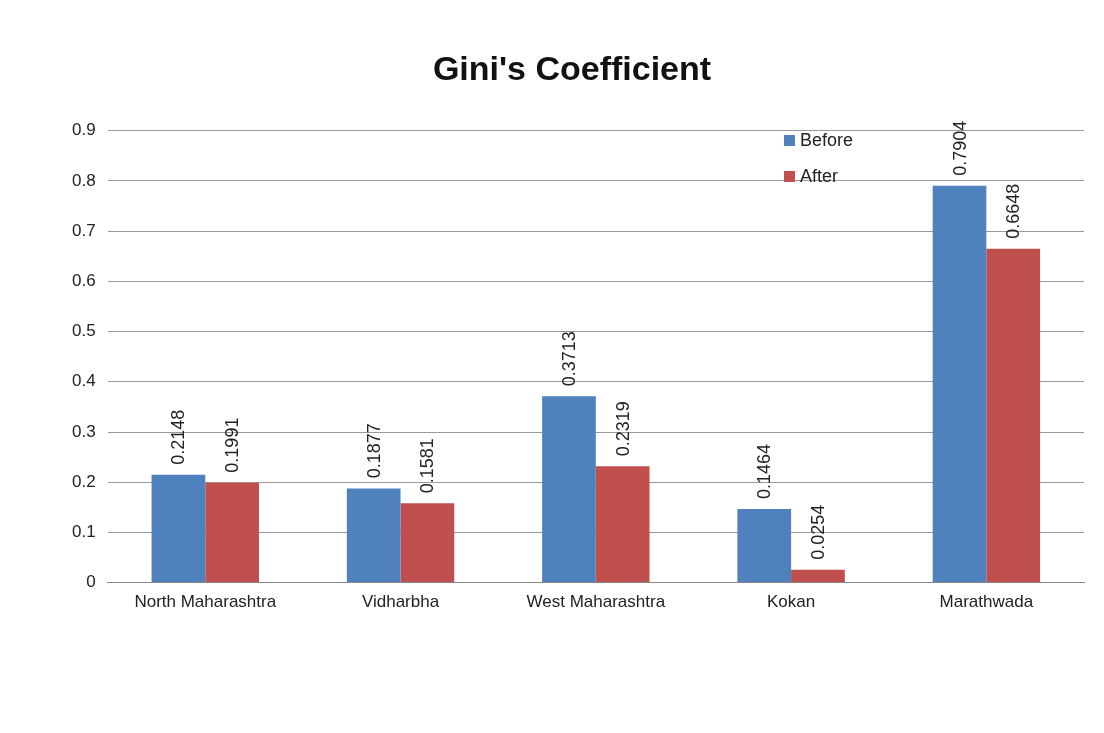 This screenshot has width=1104, height=733. Describe the element at coordinates (959, 148) in the screenshot. I see `data-label: 0.7904` at that location.